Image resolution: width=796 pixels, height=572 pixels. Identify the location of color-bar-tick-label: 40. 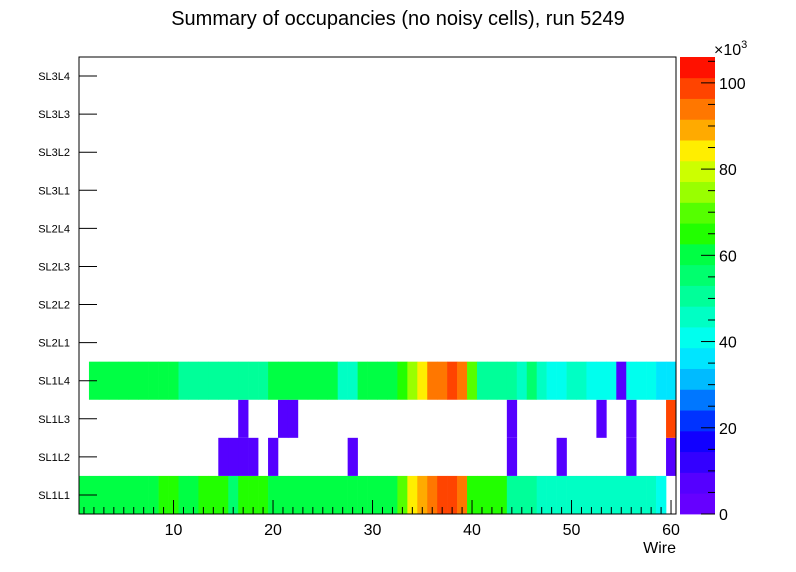
(728, 343).